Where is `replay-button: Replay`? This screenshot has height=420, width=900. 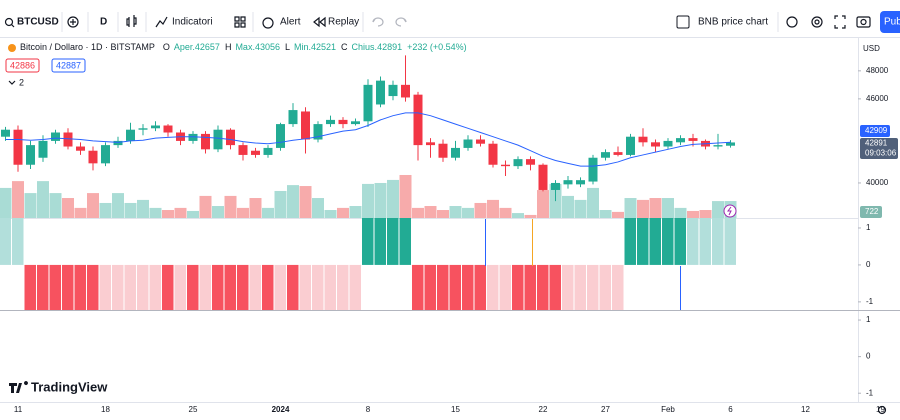
replay-button: Replay is located at coordinates (343, 22).